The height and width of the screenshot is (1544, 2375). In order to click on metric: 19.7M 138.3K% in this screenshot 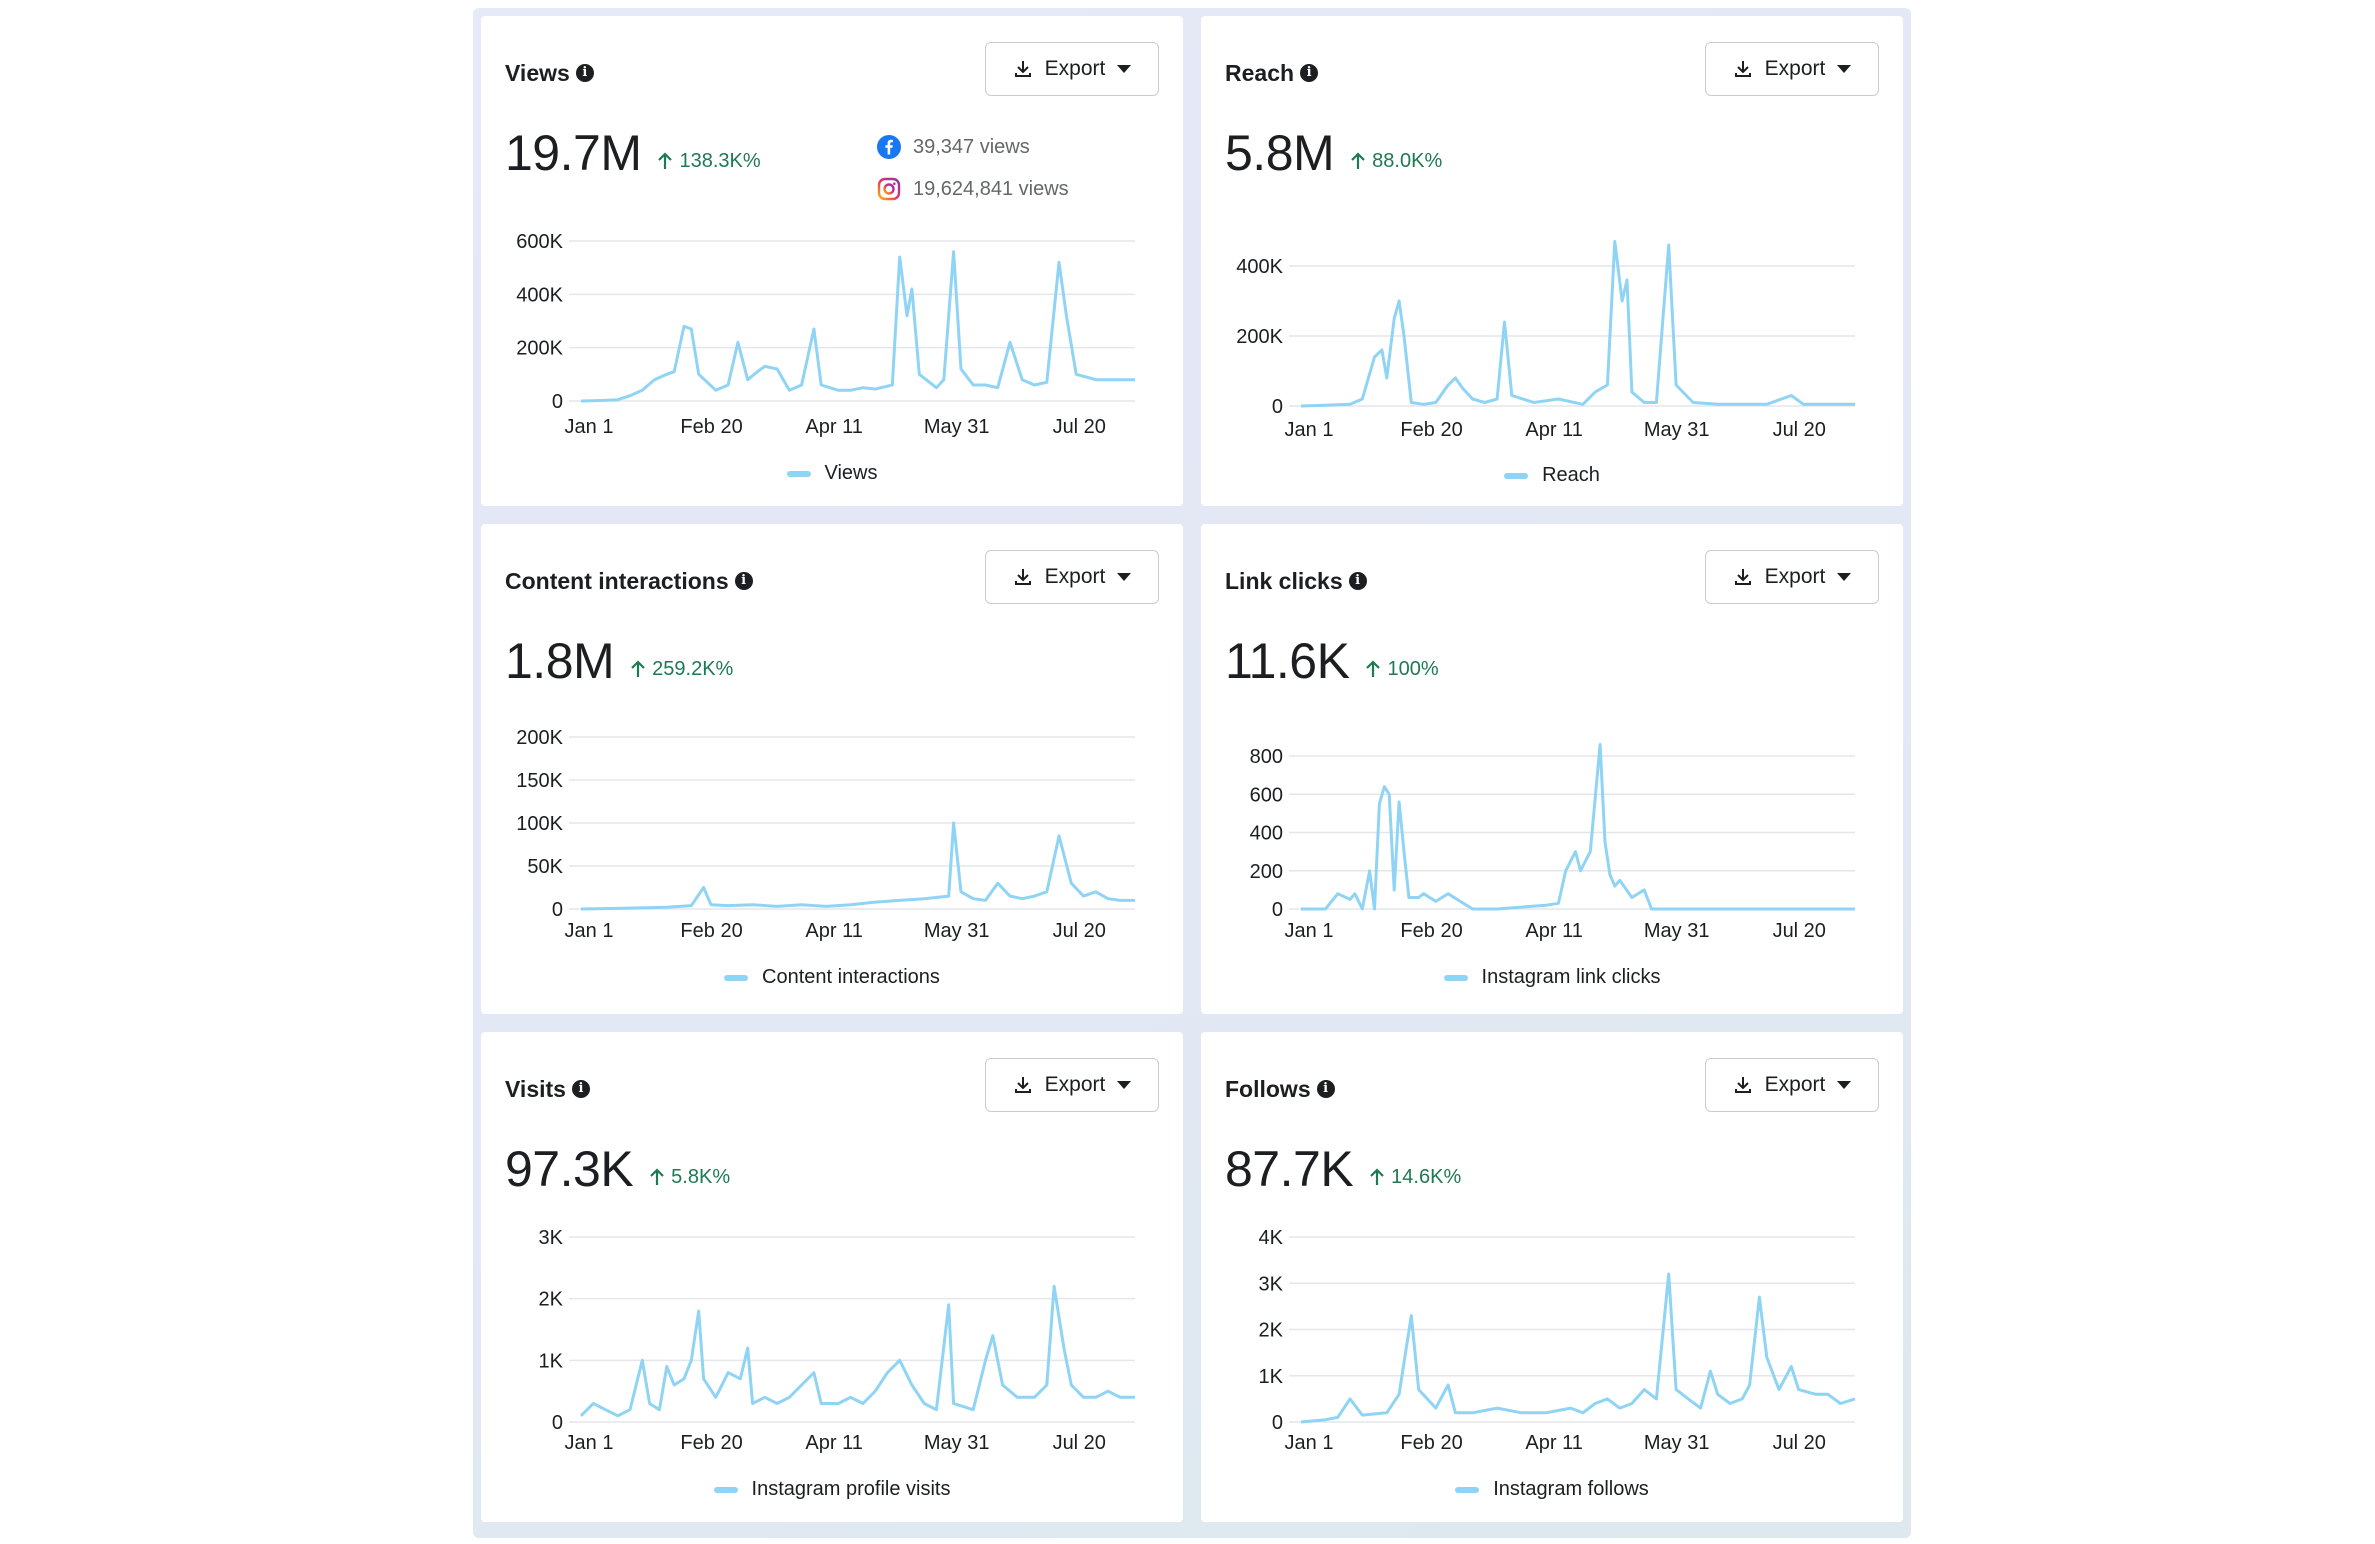, I will do `click(633, 153)`.